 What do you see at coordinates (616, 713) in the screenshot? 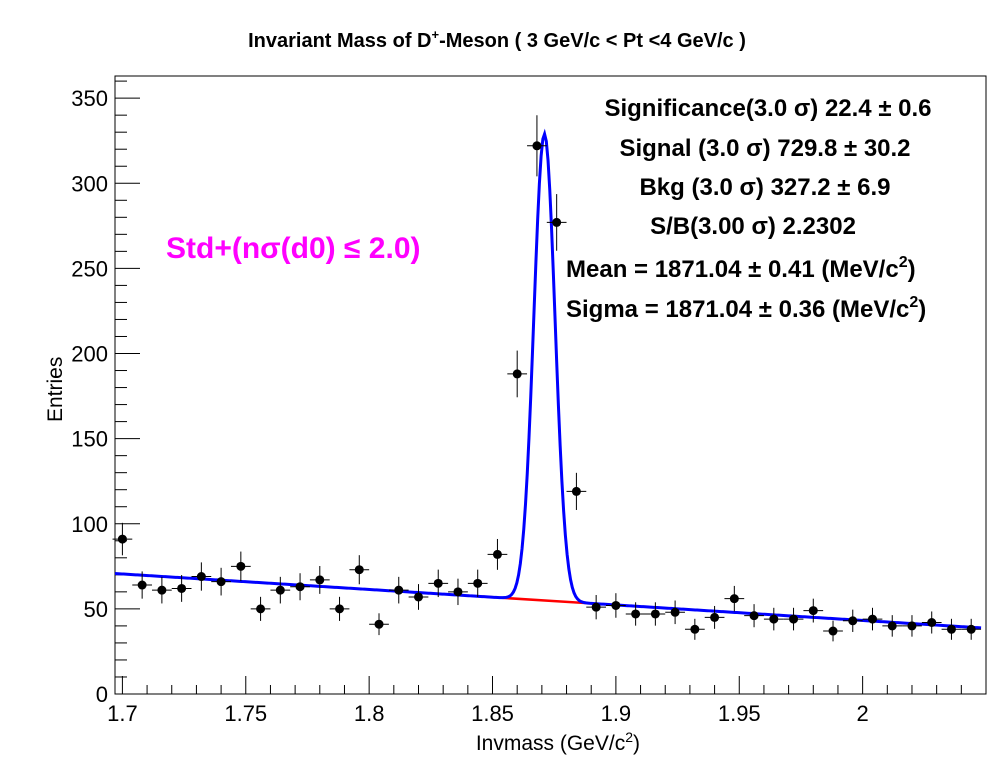
I see `x-tick-label: 1.9` at bounding box center [616, 713].